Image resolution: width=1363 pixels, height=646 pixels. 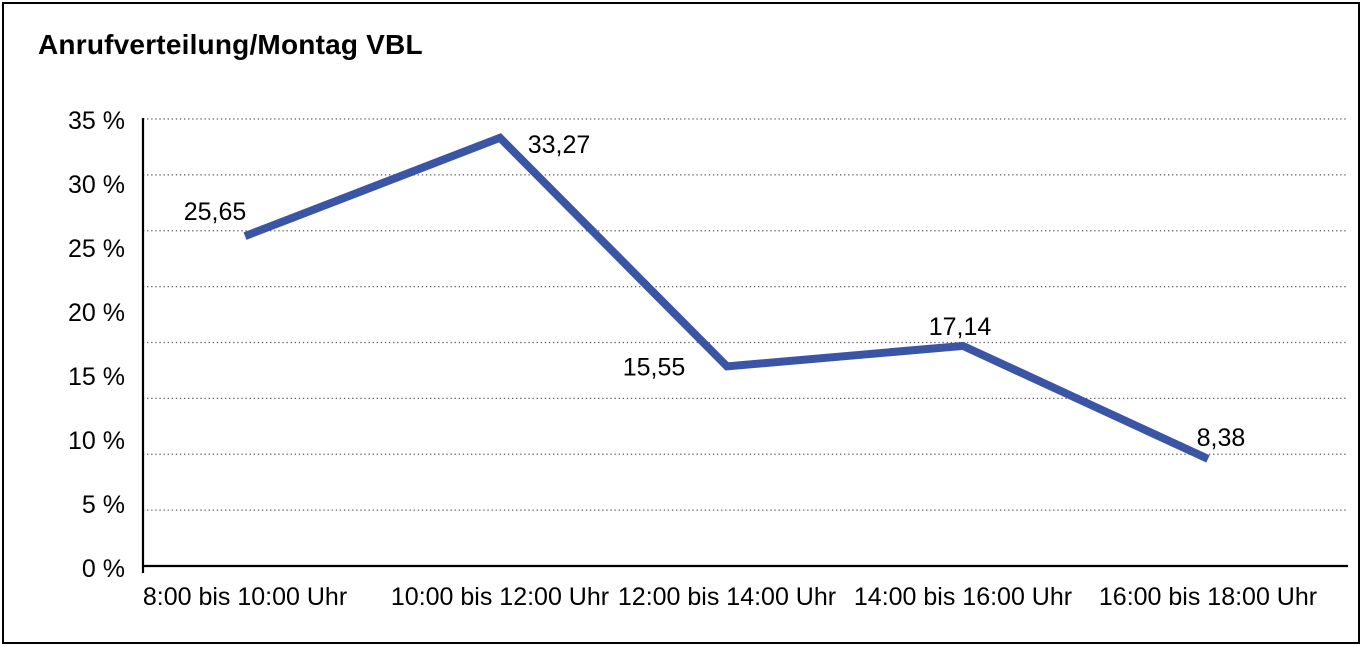 What do you see at coordinates (96, 249) in the screenshot?
I see `y-axis-tick-label: 25 %` at bounding box center [96, 249].